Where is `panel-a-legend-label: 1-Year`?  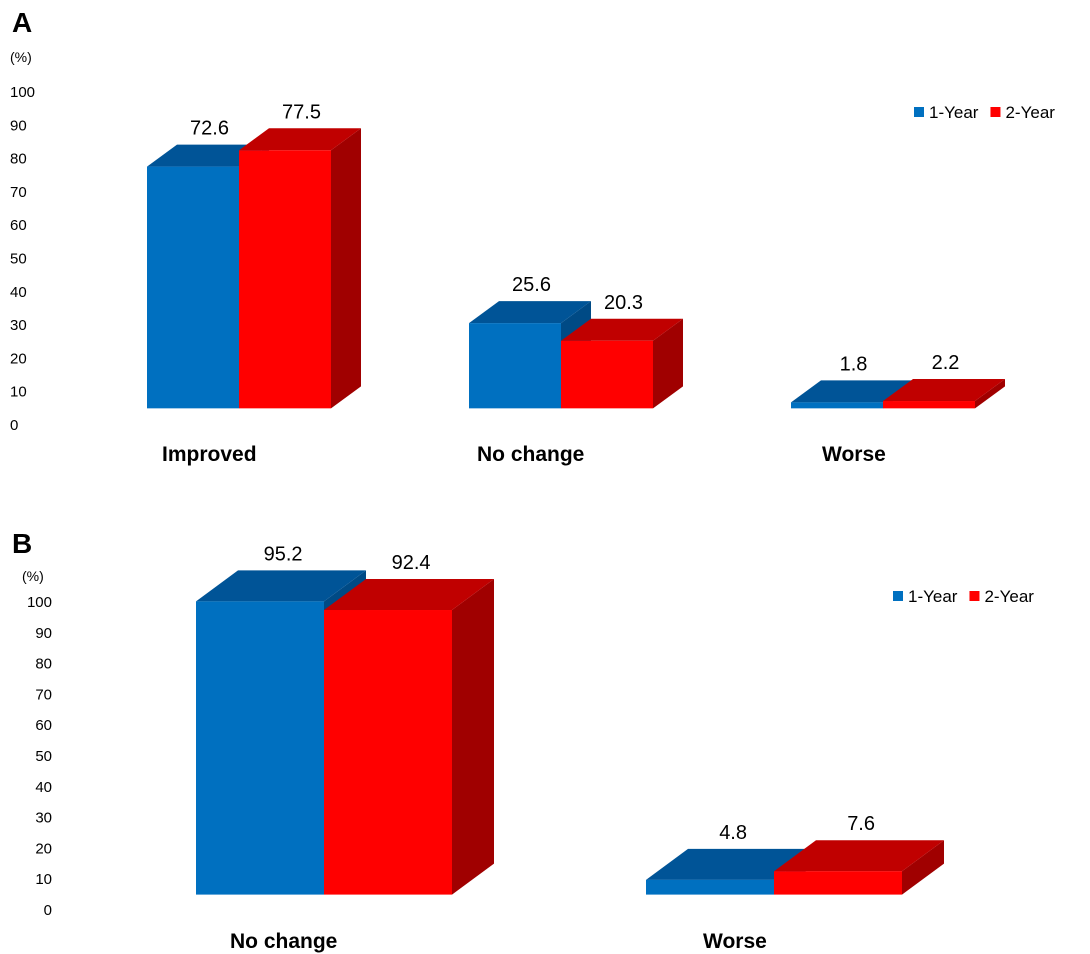
panel-a-legend-label: 1-Year is located at coordinates (954, 112).